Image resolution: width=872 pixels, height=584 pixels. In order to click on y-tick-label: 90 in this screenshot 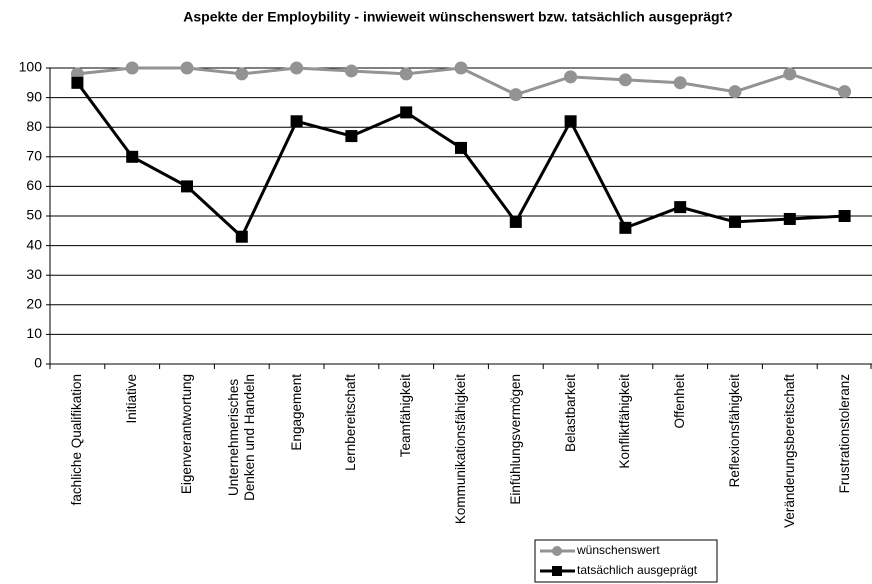, I will do `click(34, 96)`.